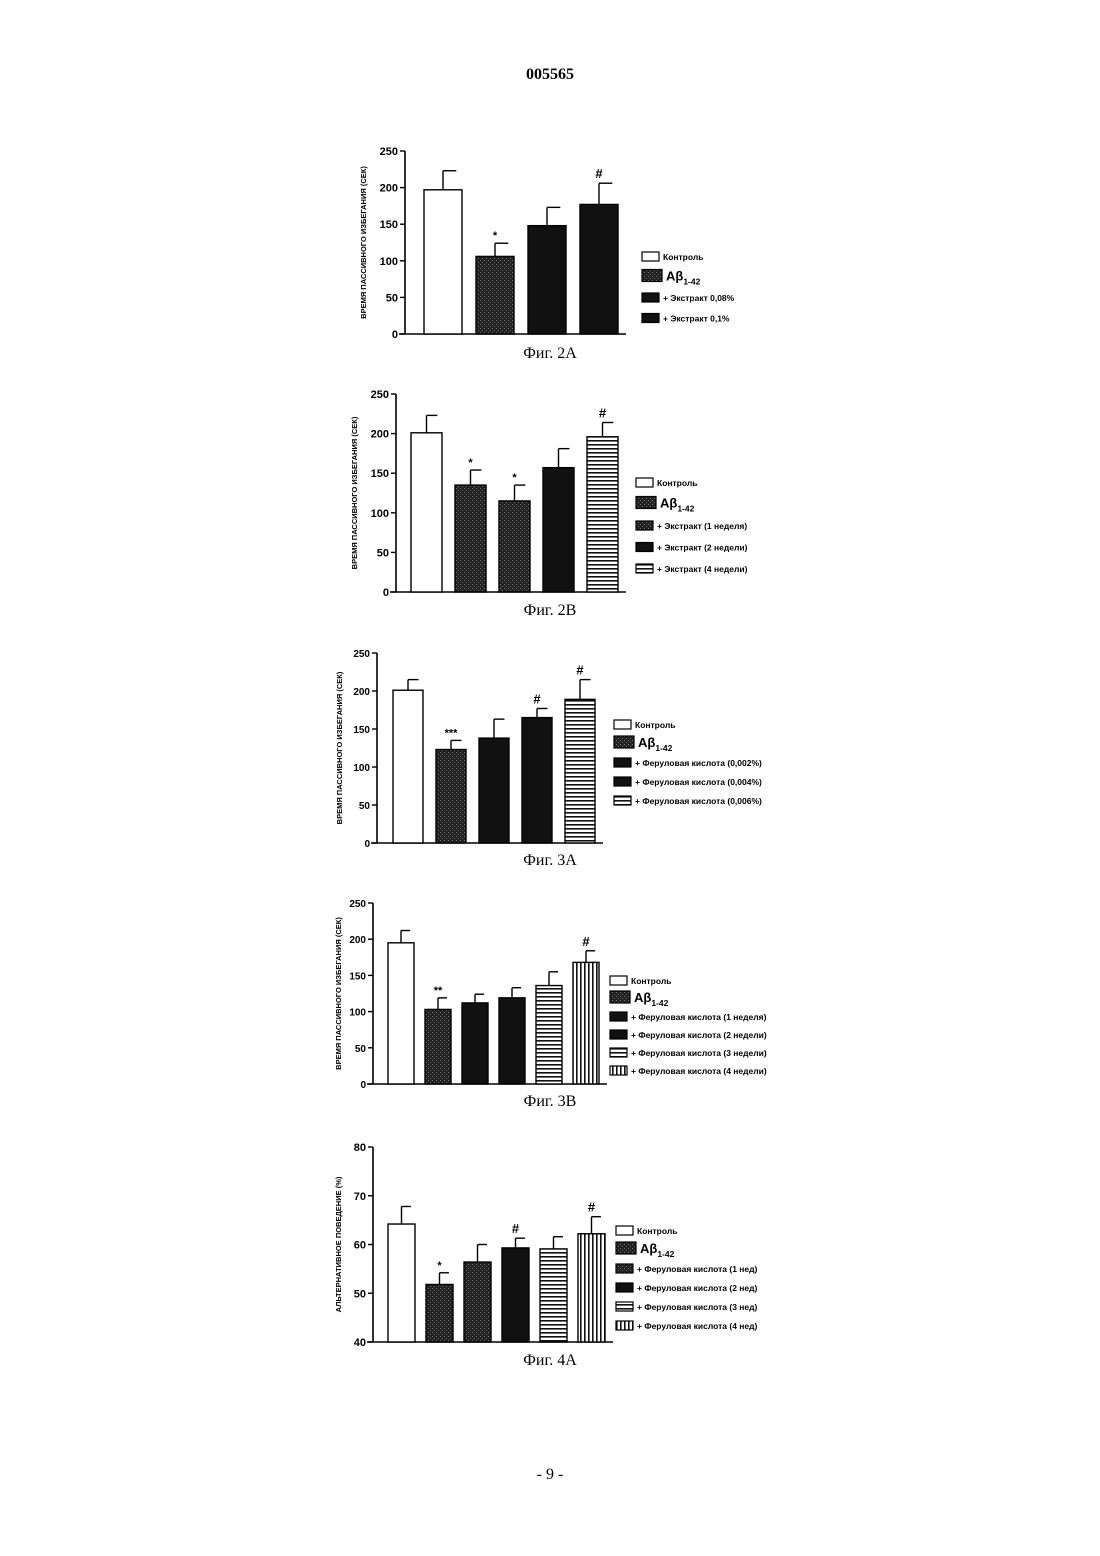 This screenshot has width=1100, height=1556. Describe the element at coordinates (697, 1288) in the screenshot. I see `legend-label: + Феруловая кислота (2 нед)` at that location.